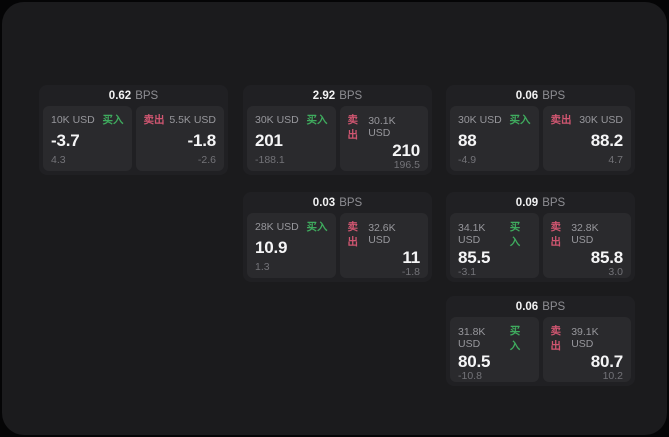 The width and height of the screenshot is (669, 437). What do you see at coordinates (120, 95) in the screenshot?
I see `bps-value: 0.62` at bounding box center [120, 95].